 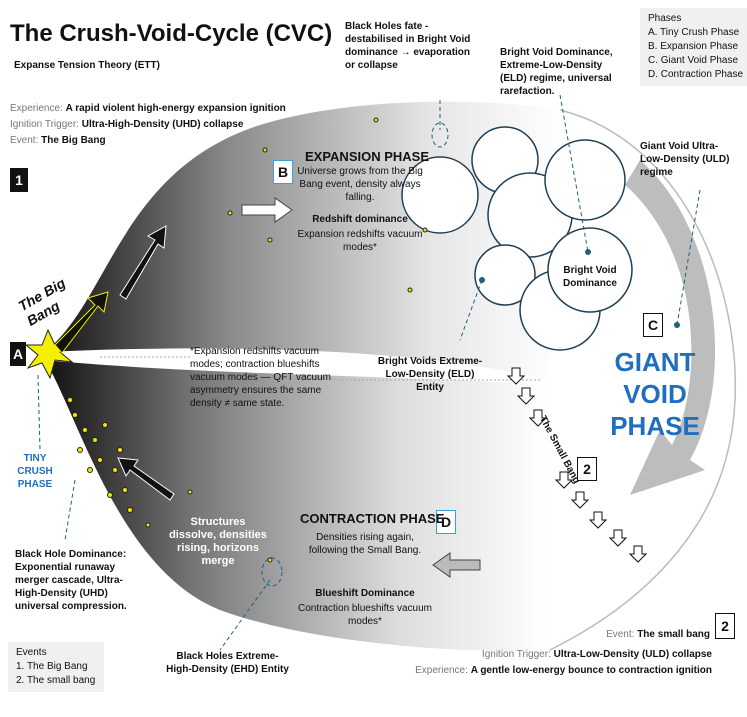 What do you see at coordinates (670, 327) in the screenshot?
I see `cycle-arrow` at bounding box center [670, 327].